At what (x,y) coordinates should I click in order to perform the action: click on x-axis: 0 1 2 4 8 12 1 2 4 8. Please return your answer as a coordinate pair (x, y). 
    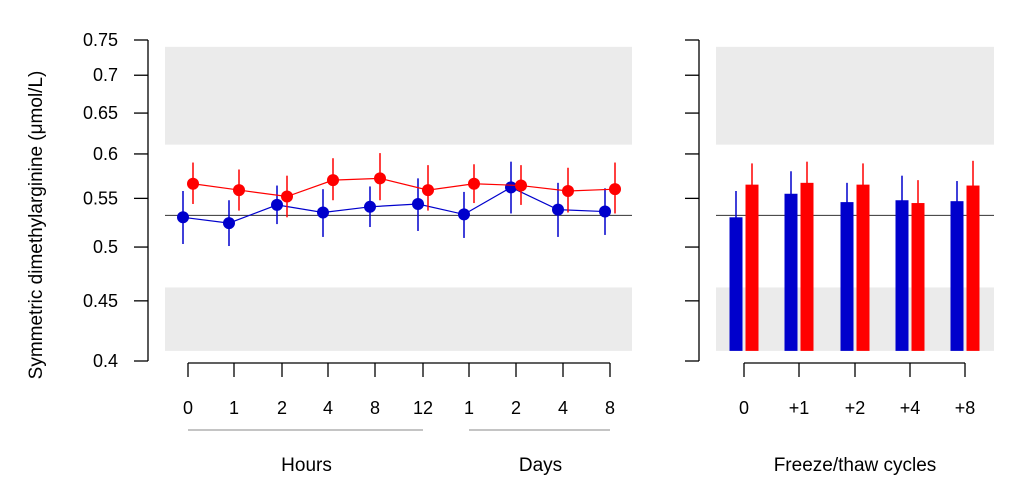
    Looking at the image, I should click on (399, 390).